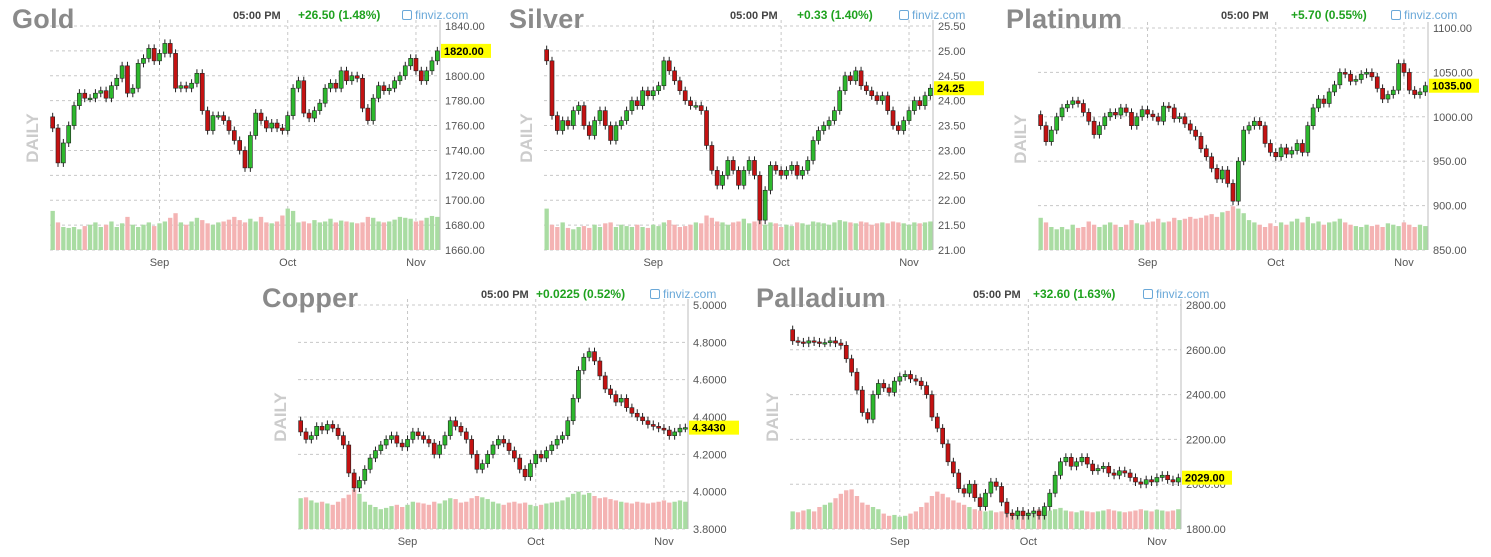  Describe the element at coordinates (952, 52) in the screenshot. I see `y-tick-label: 25.00` at that location.